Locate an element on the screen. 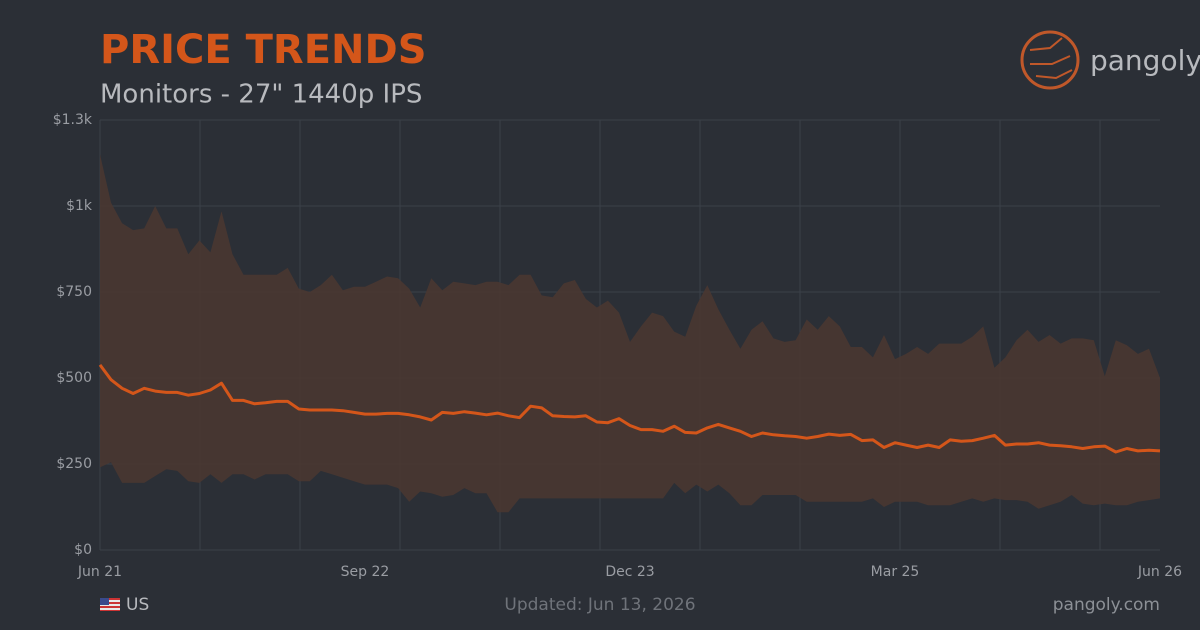 The image size is (1200, 630). brand-name: pangoly is located at coordinates (1145, 60).